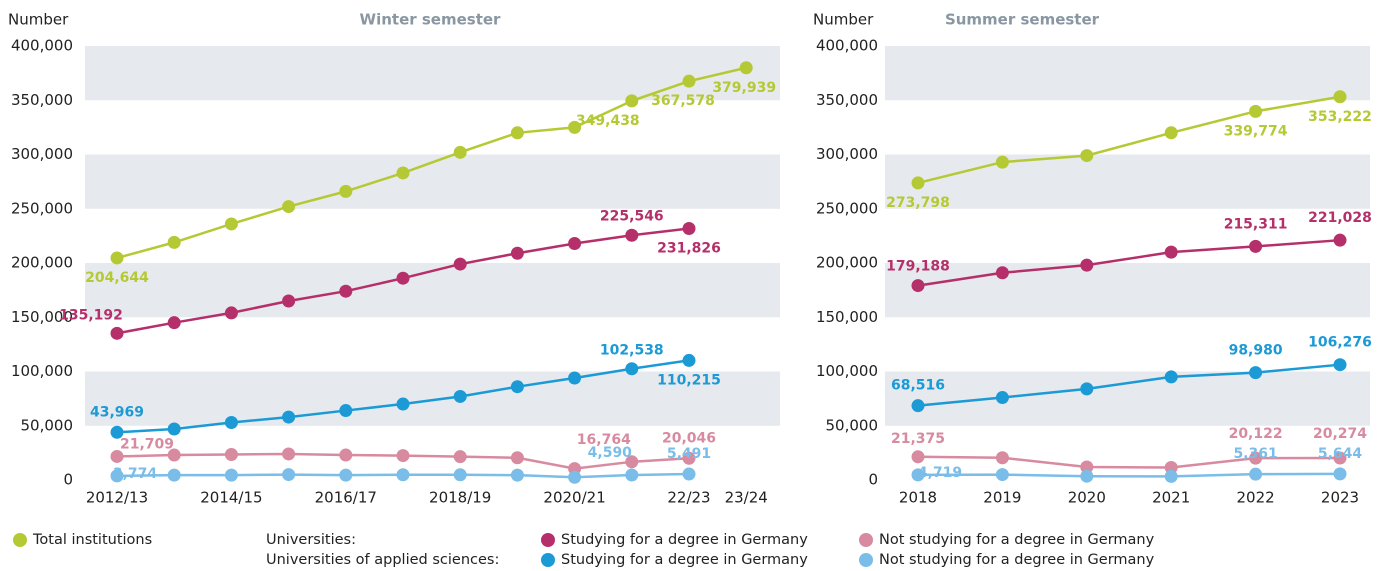  I want to click on data-label: 5,644, so click(1340, 454).